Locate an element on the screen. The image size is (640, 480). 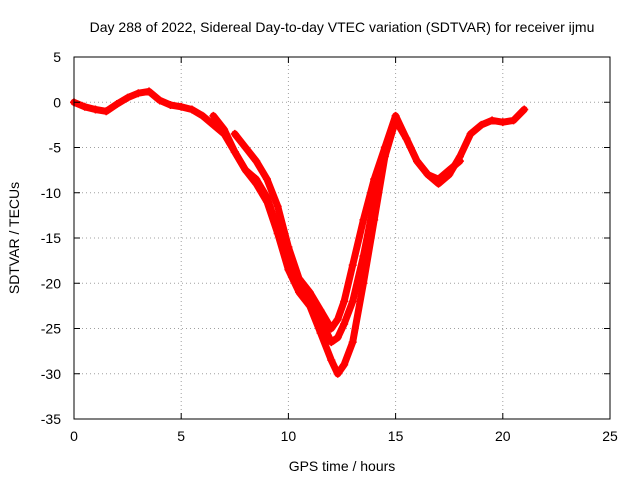
x-tick-label: 10 is located at coordinates (289, 436).